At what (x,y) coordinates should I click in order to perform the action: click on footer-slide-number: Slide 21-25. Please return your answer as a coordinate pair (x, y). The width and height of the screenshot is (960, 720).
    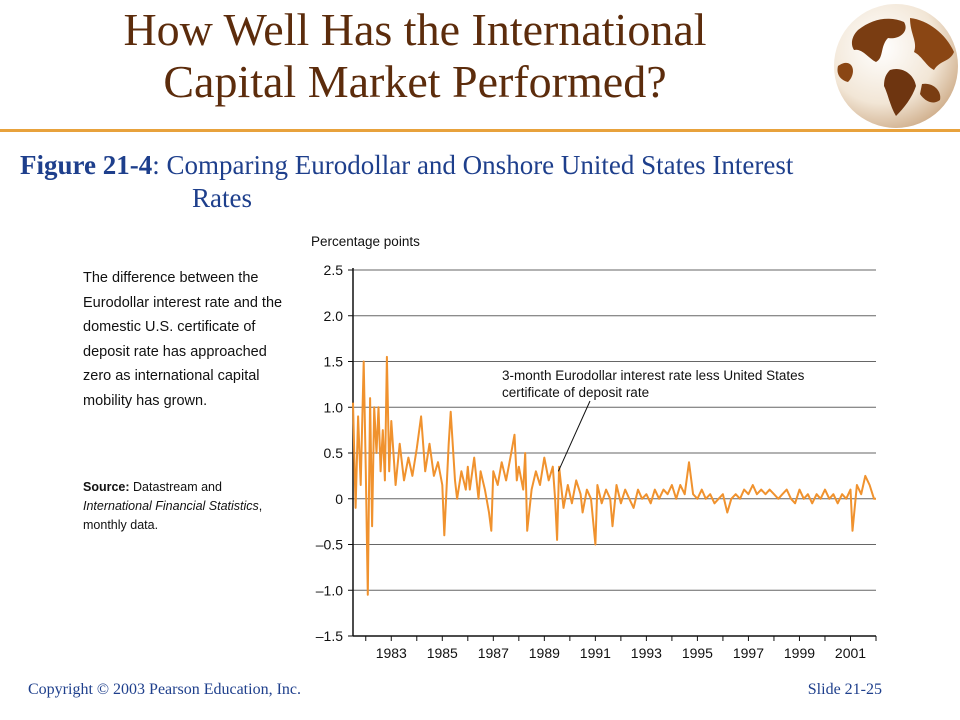
    Looking at the image, I should click on (844, 689).